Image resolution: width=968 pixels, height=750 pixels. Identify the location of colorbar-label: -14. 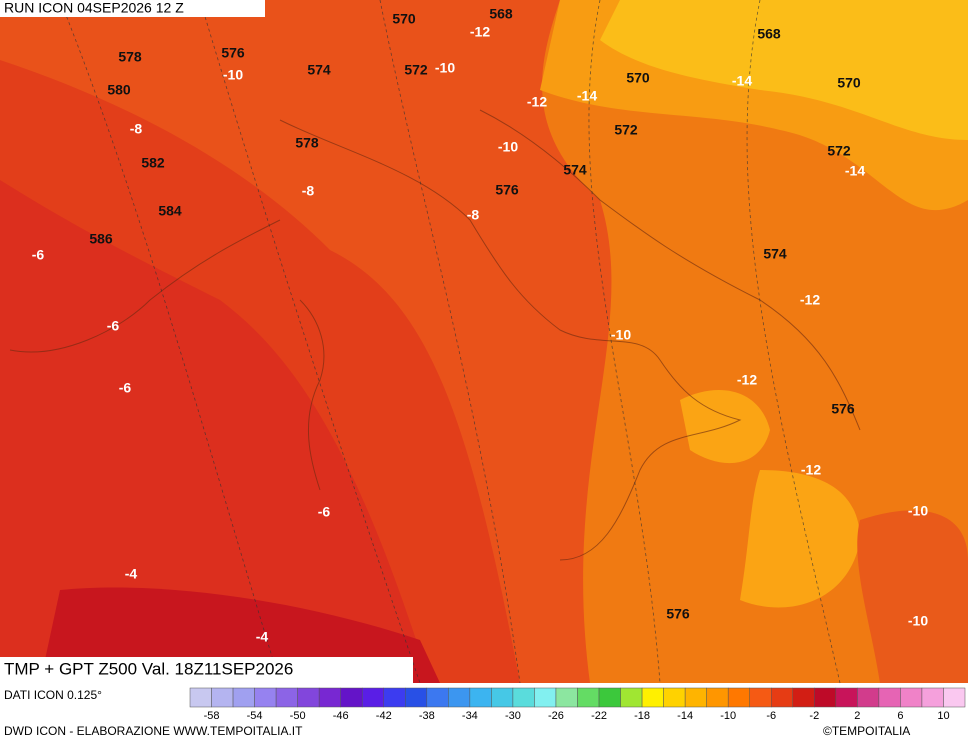
(685, 716).